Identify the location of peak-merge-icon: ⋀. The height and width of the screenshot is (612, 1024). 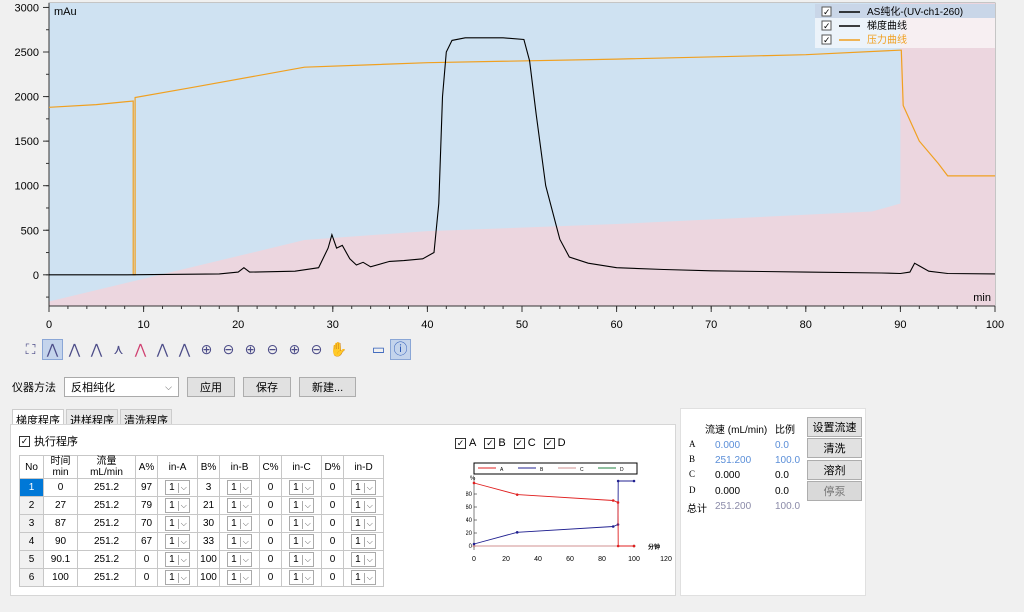
(184, 348).